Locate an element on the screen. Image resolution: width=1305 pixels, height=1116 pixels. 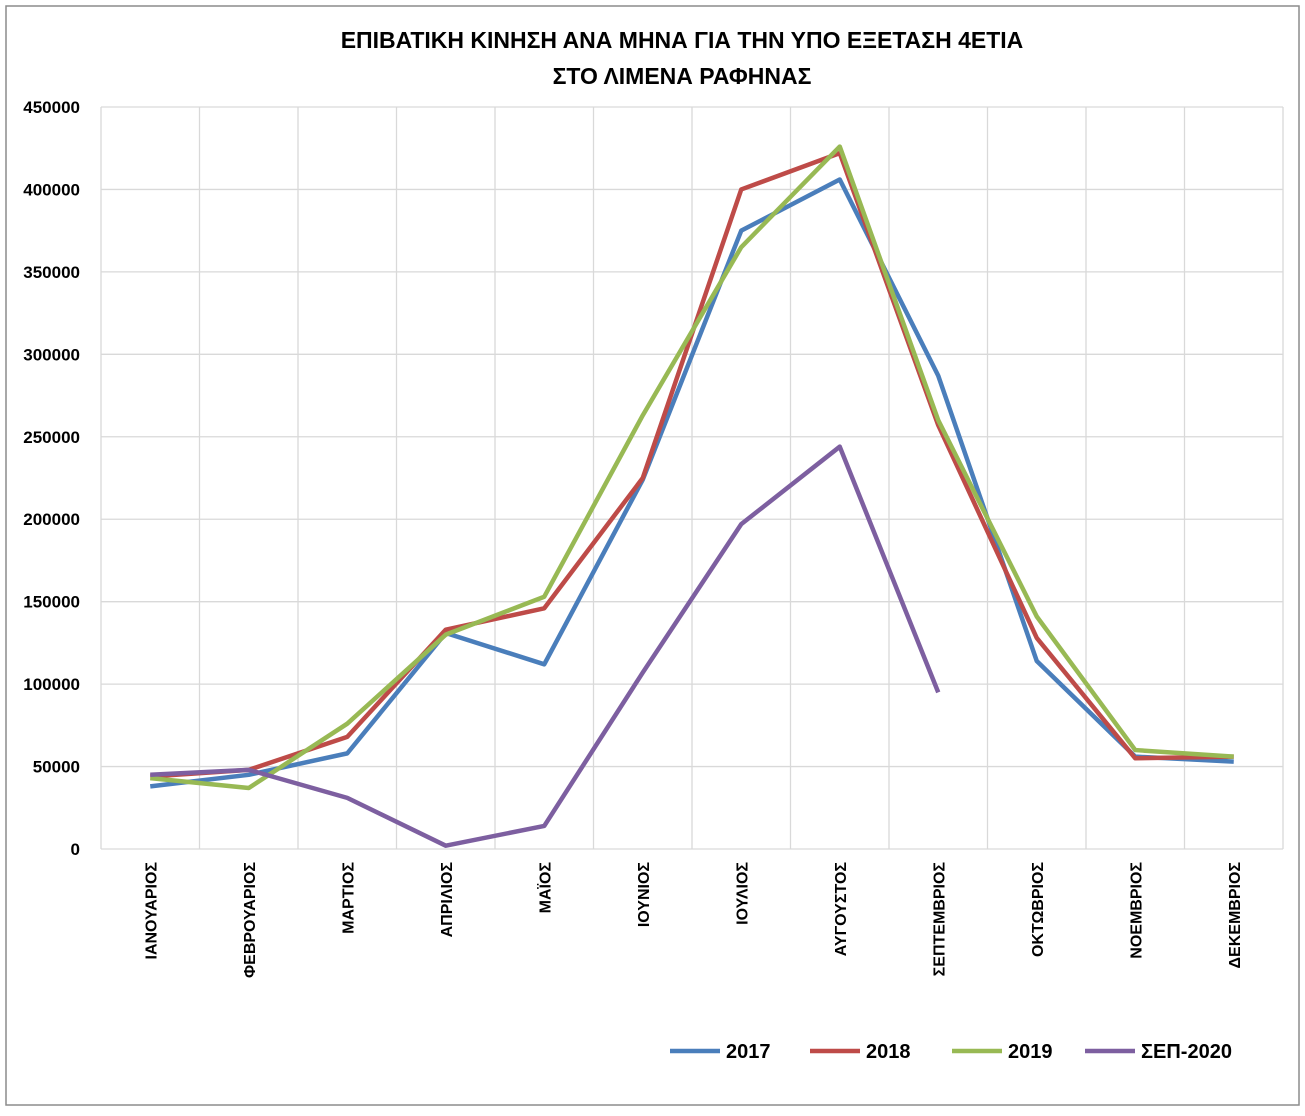
x-tick-label: ΝΟΕΜΒΡΙΟΣ is located at coordinates (1136, 910).